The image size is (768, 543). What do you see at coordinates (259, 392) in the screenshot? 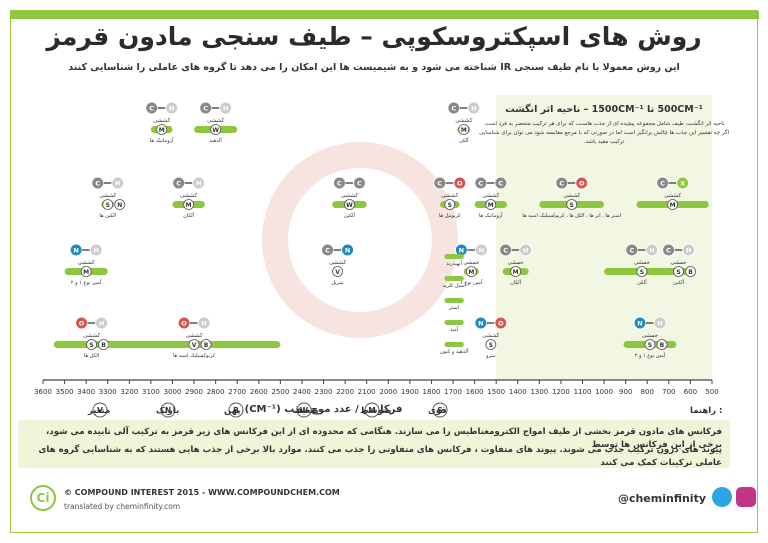
I see `x-tick-label: 2600` at bounding box center [259, 392].